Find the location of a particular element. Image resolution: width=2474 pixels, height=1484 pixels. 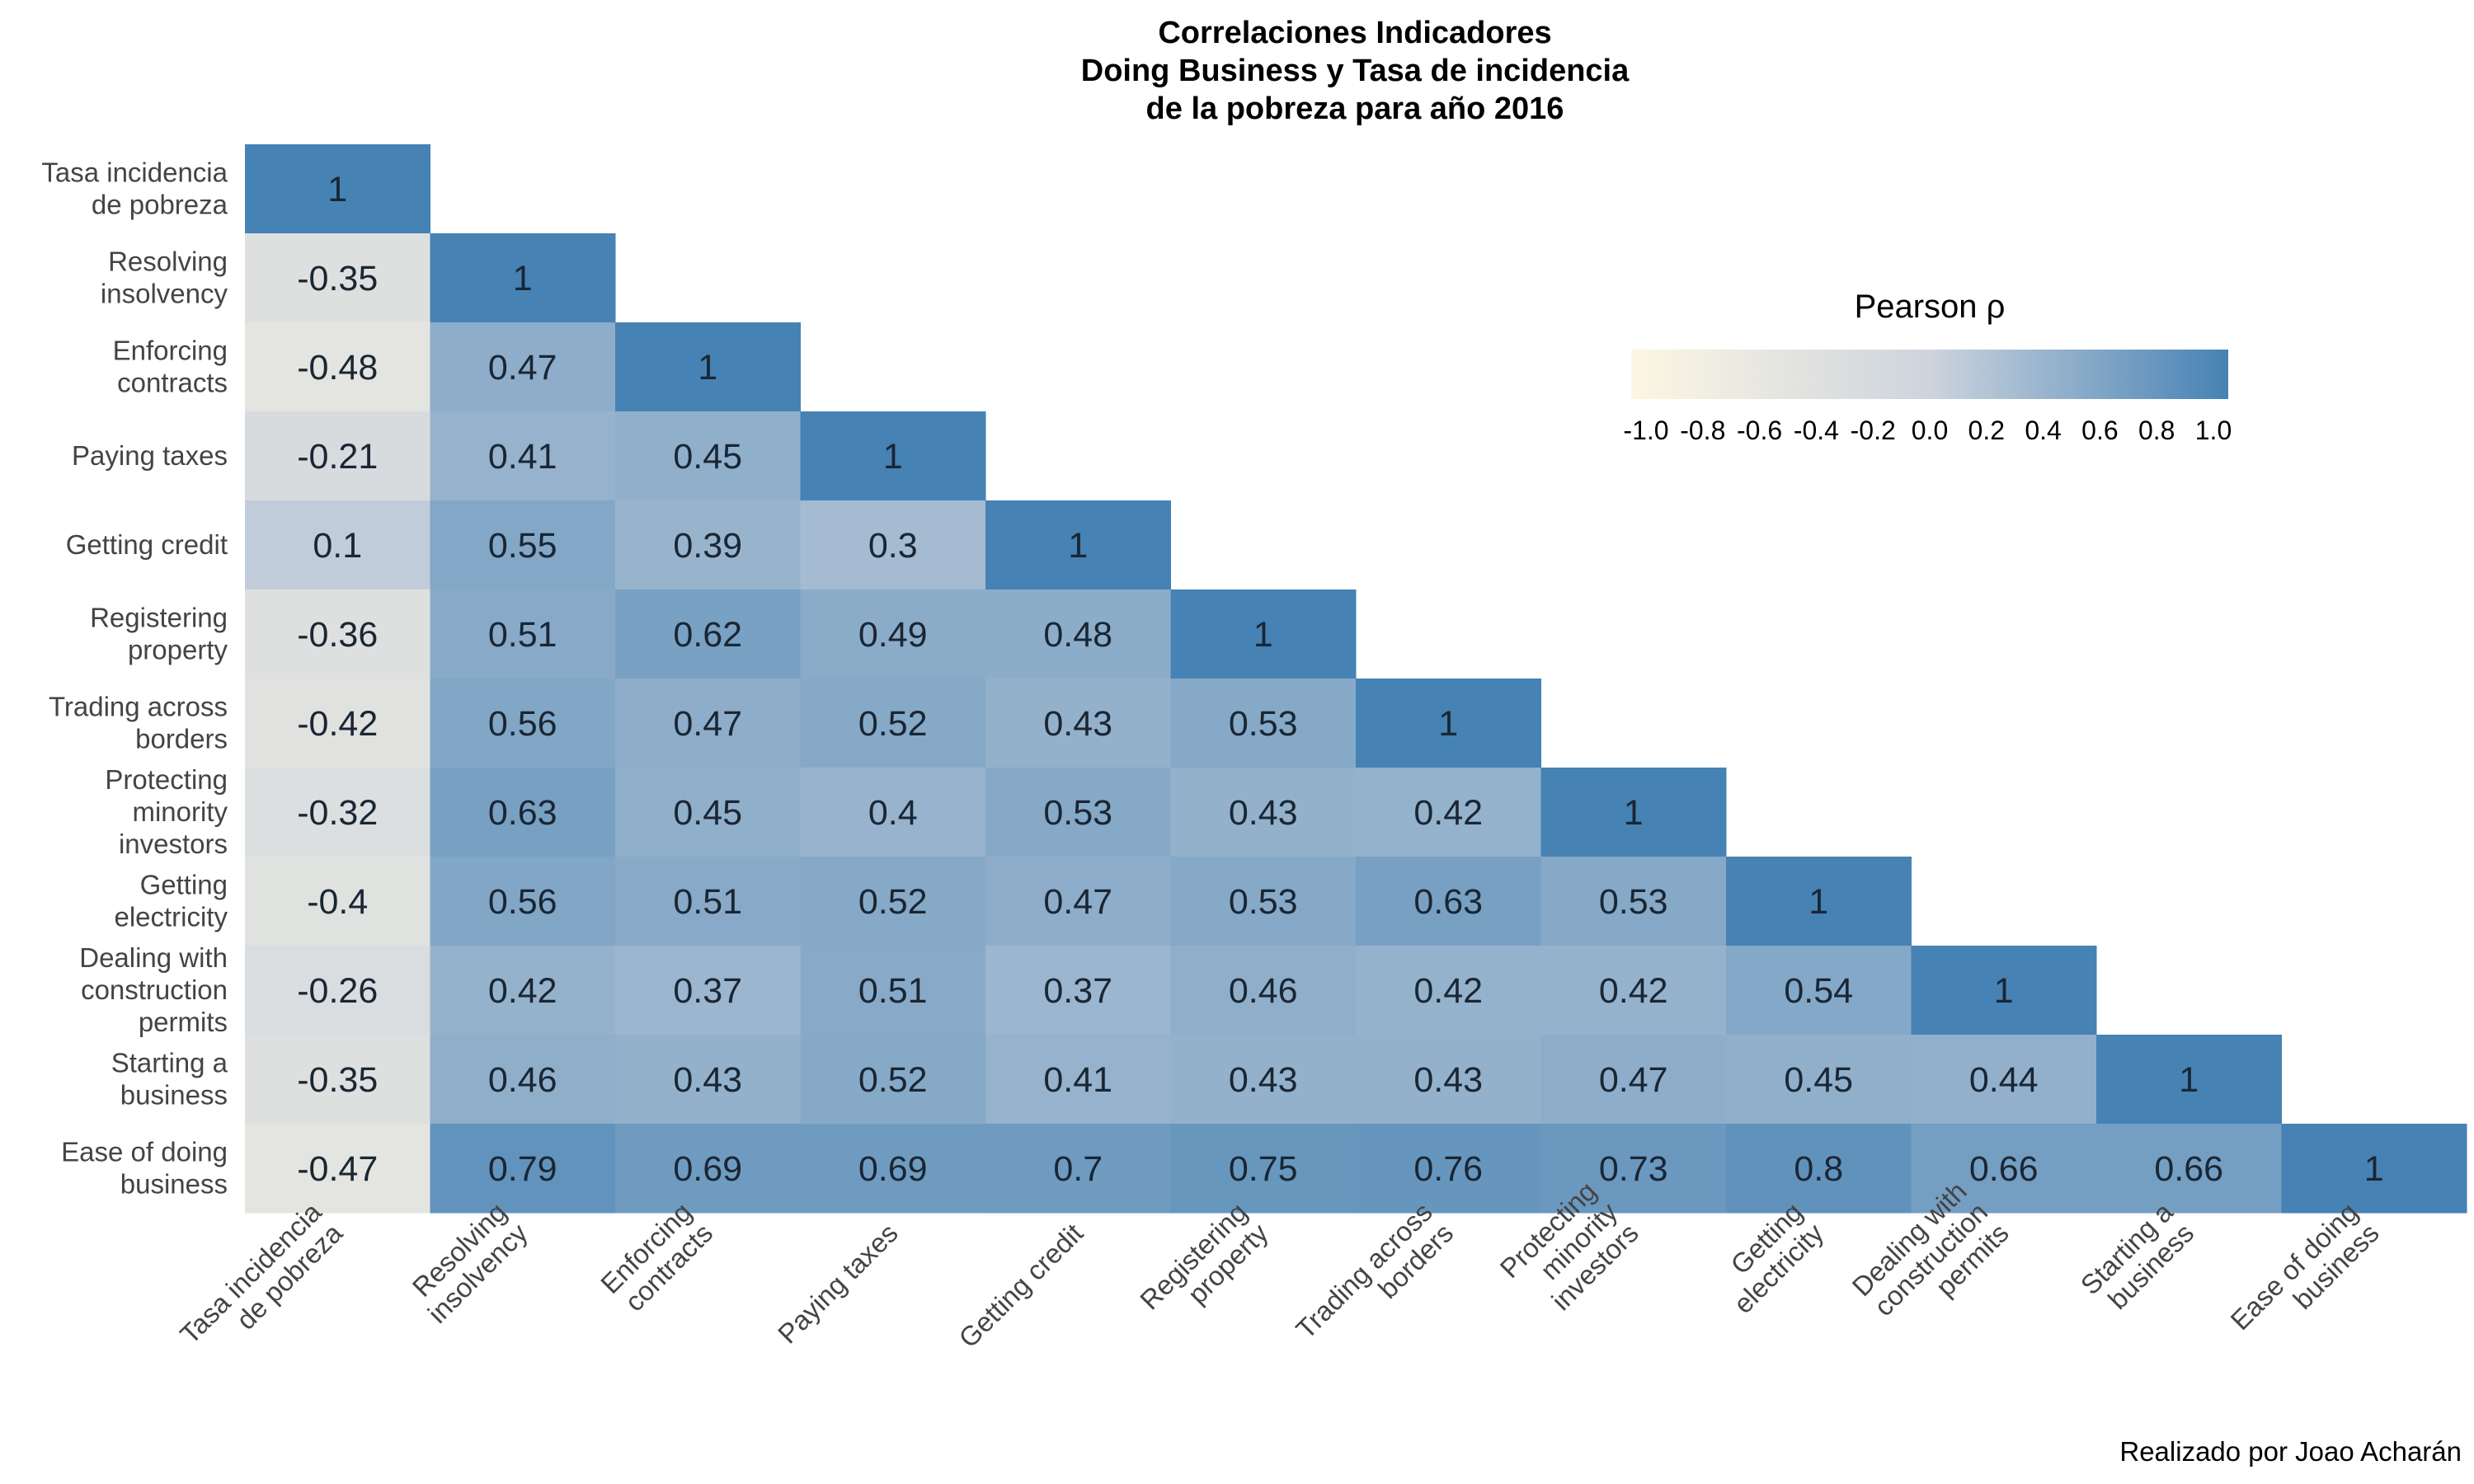

cell-value-label: -0.35 is located at coordinates (337, 1080).